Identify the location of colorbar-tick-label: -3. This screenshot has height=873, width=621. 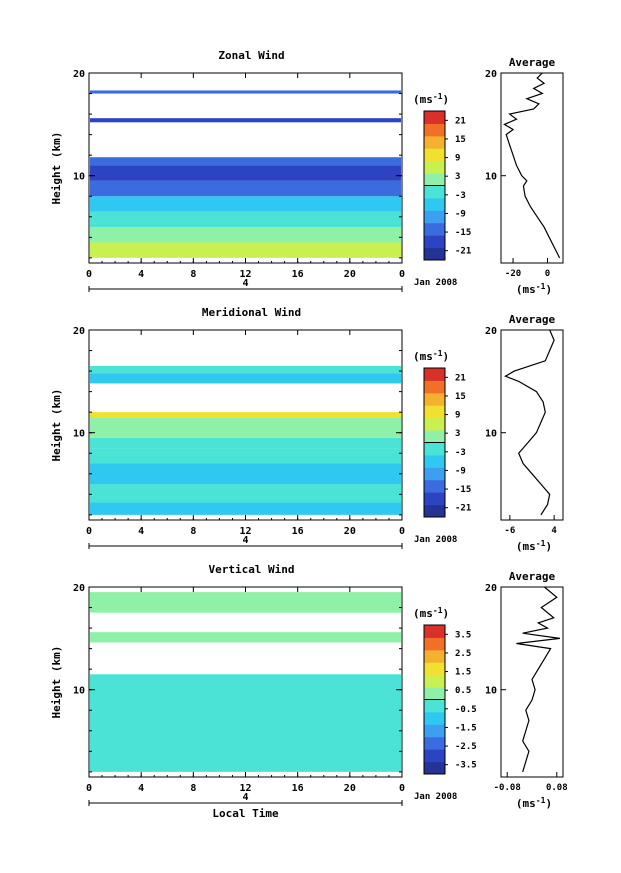
(460, 453).